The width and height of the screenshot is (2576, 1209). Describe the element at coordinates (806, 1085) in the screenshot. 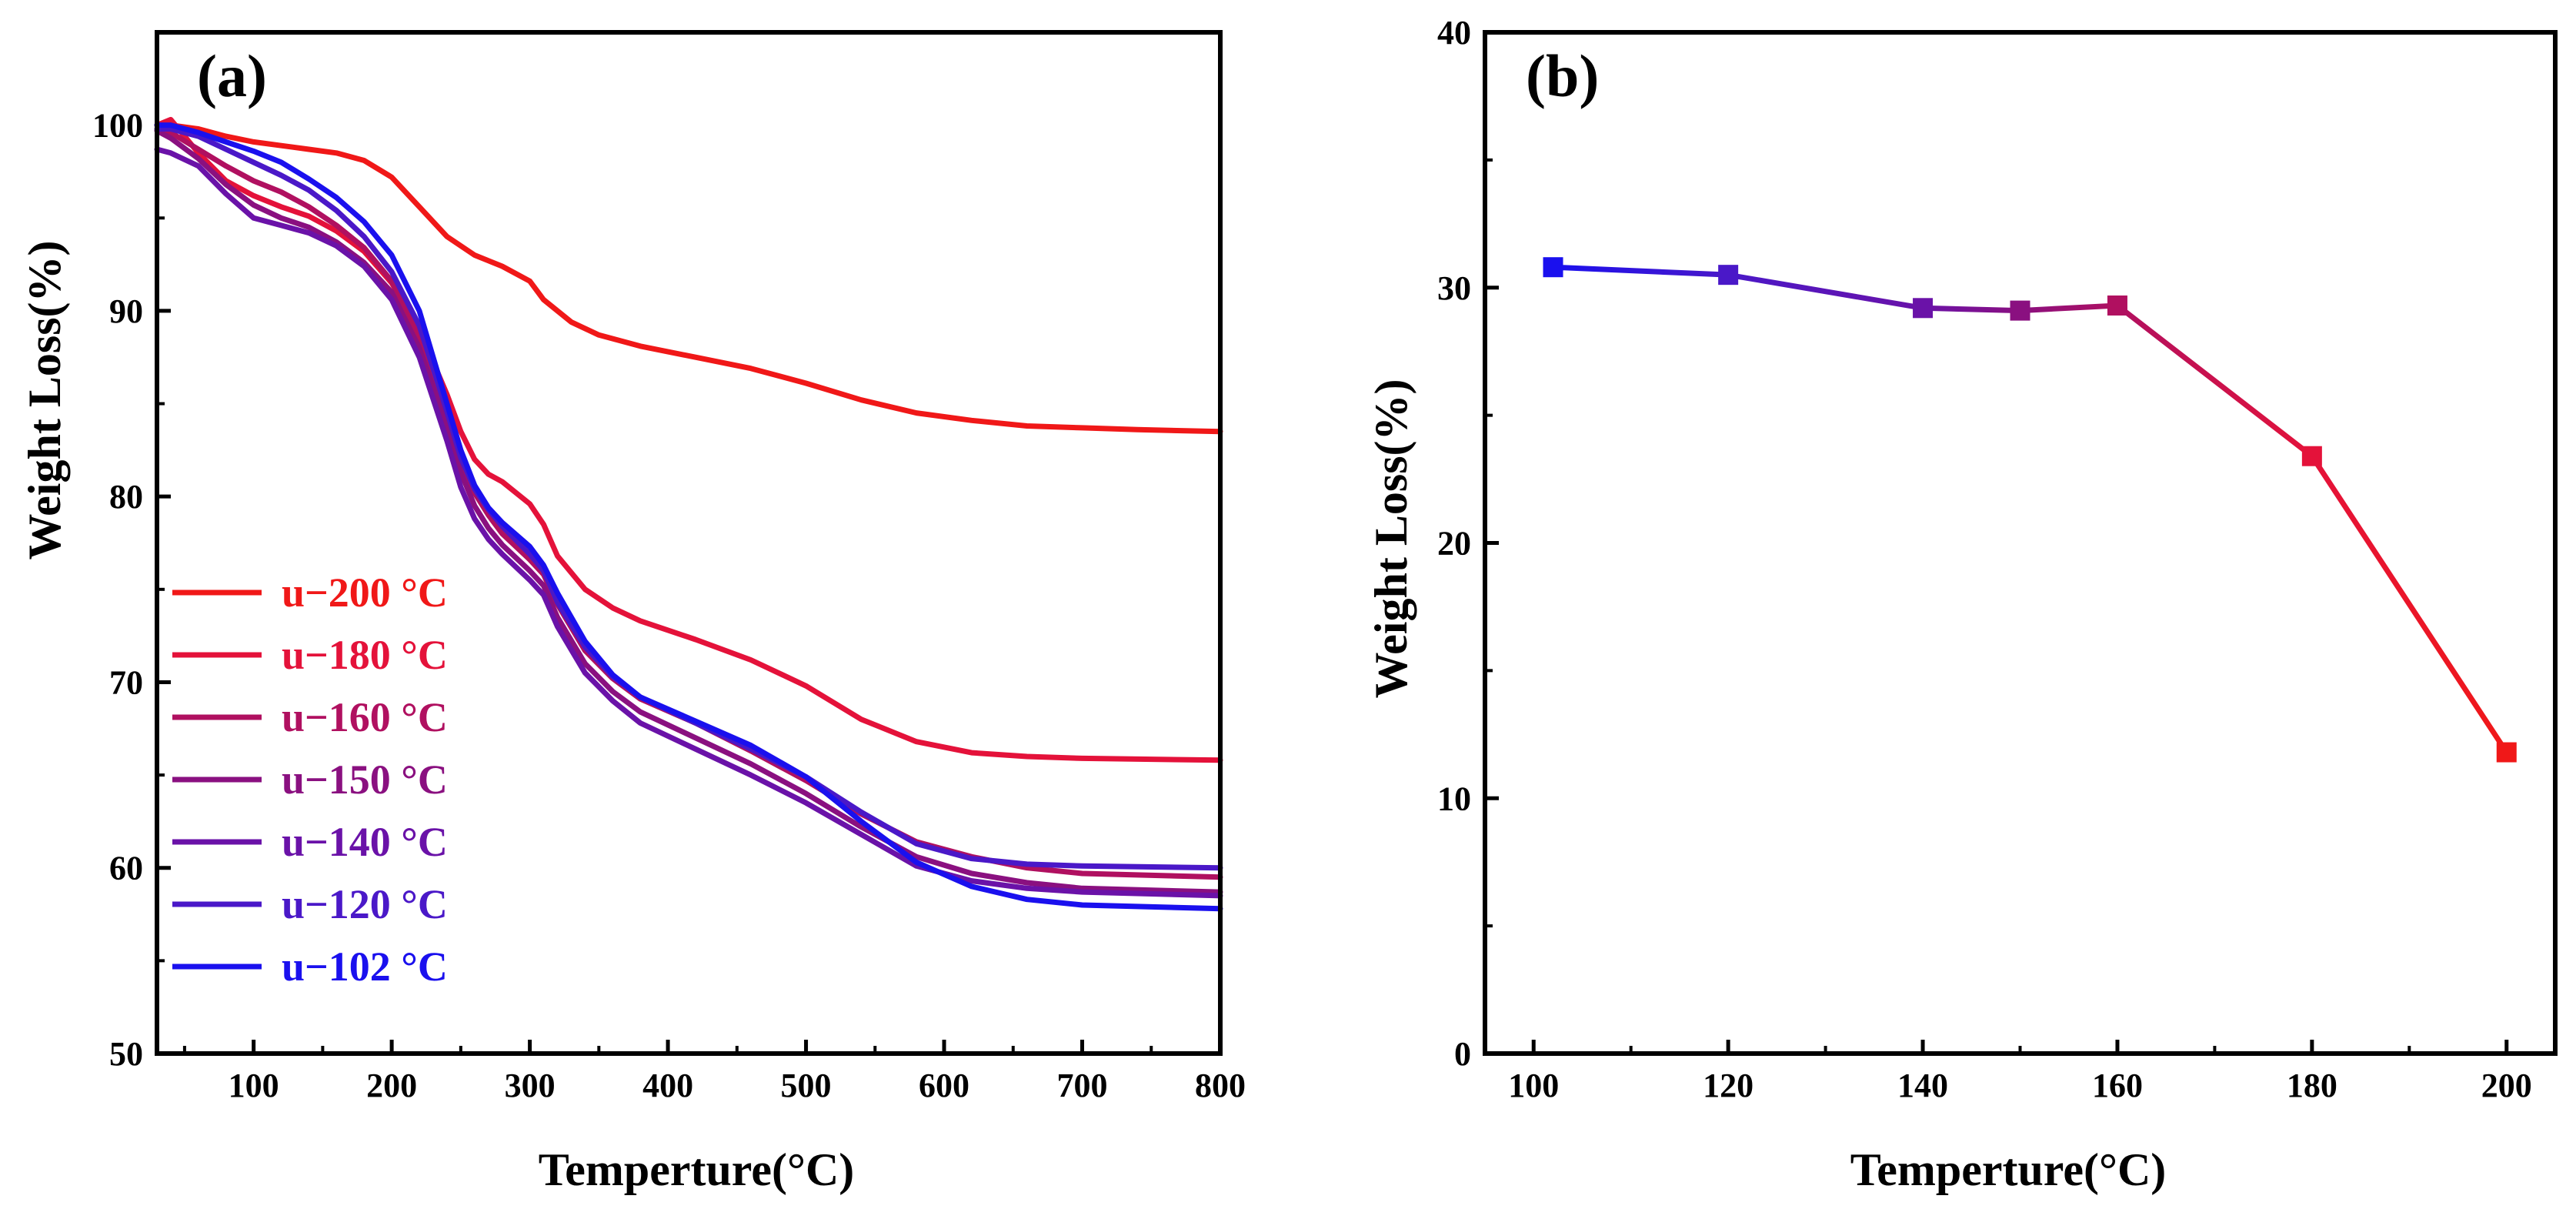

I see `x-tick-label: 500` at that location.